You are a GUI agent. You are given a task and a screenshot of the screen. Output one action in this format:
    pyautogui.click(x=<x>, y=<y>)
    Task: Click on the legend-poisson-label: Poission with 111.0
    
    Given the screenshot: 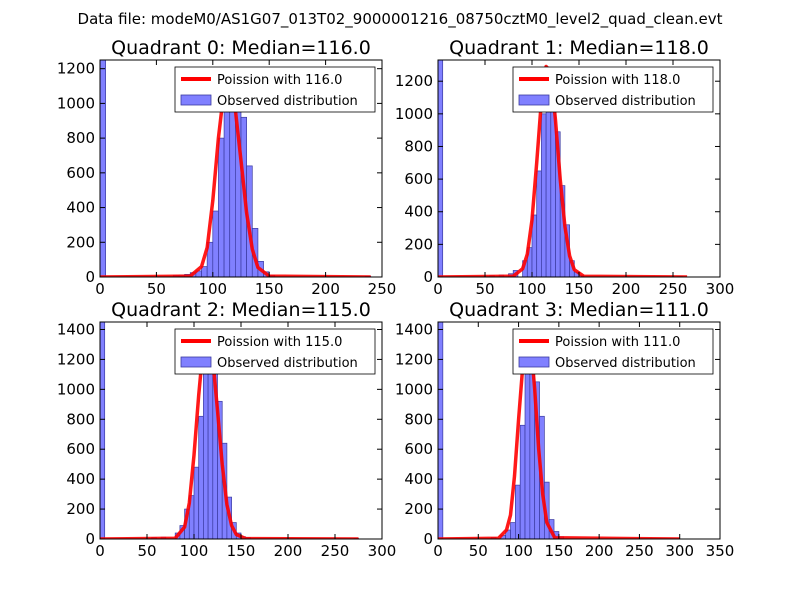 What is the action you would take?
    pyautogui.click(x=617, y=342)
    